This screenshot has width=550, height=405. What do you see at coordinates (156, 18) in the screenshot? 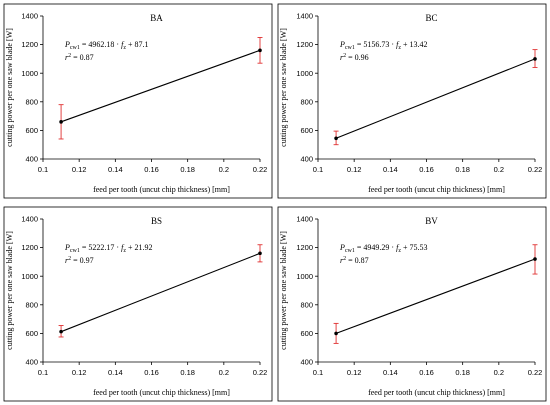
I see `chart-title: BA` at bounding box center [156, 18].